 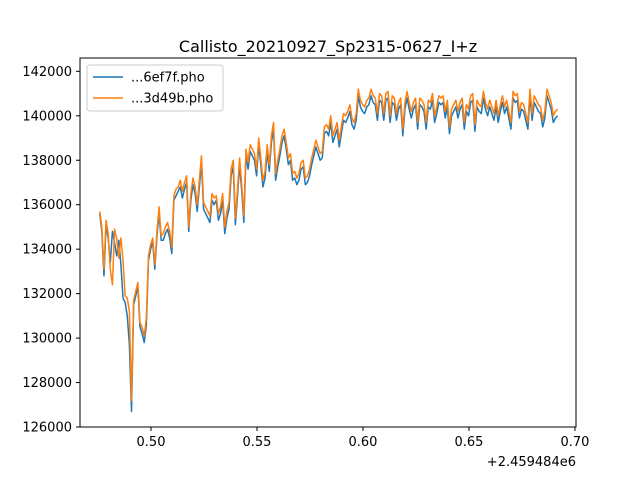 I want to click on y-tick-label: 136000, so click(x=47, y=205).